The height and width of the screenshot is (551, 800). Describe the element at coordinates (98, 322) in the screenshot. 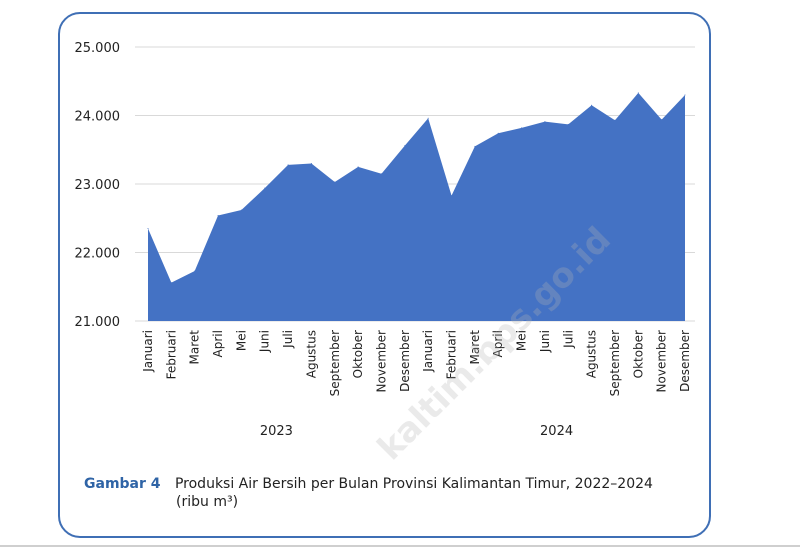

I see `y-tick-label: 21.000` at that location.